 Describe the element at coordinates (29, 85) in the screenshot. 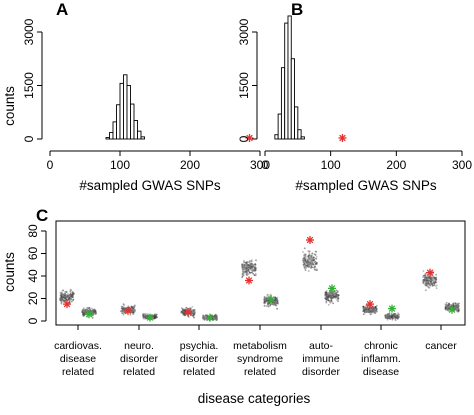

I see `panel-a-y-tick-label: 1500` at that location.